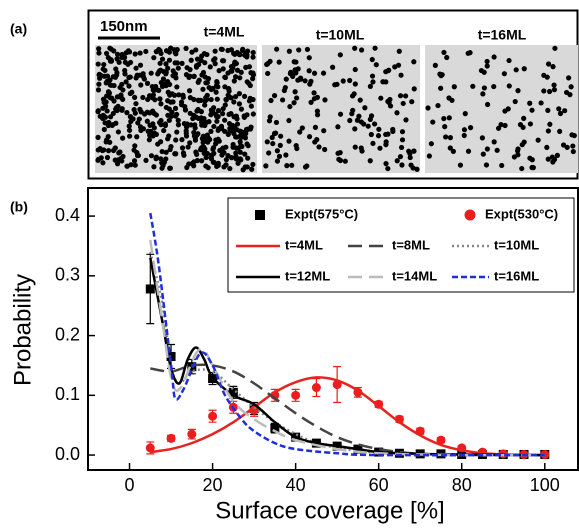 Image resolution: width=579 pixels, height=528 pixels. I want to click on image-label: t=4ML, so click(224, 32).